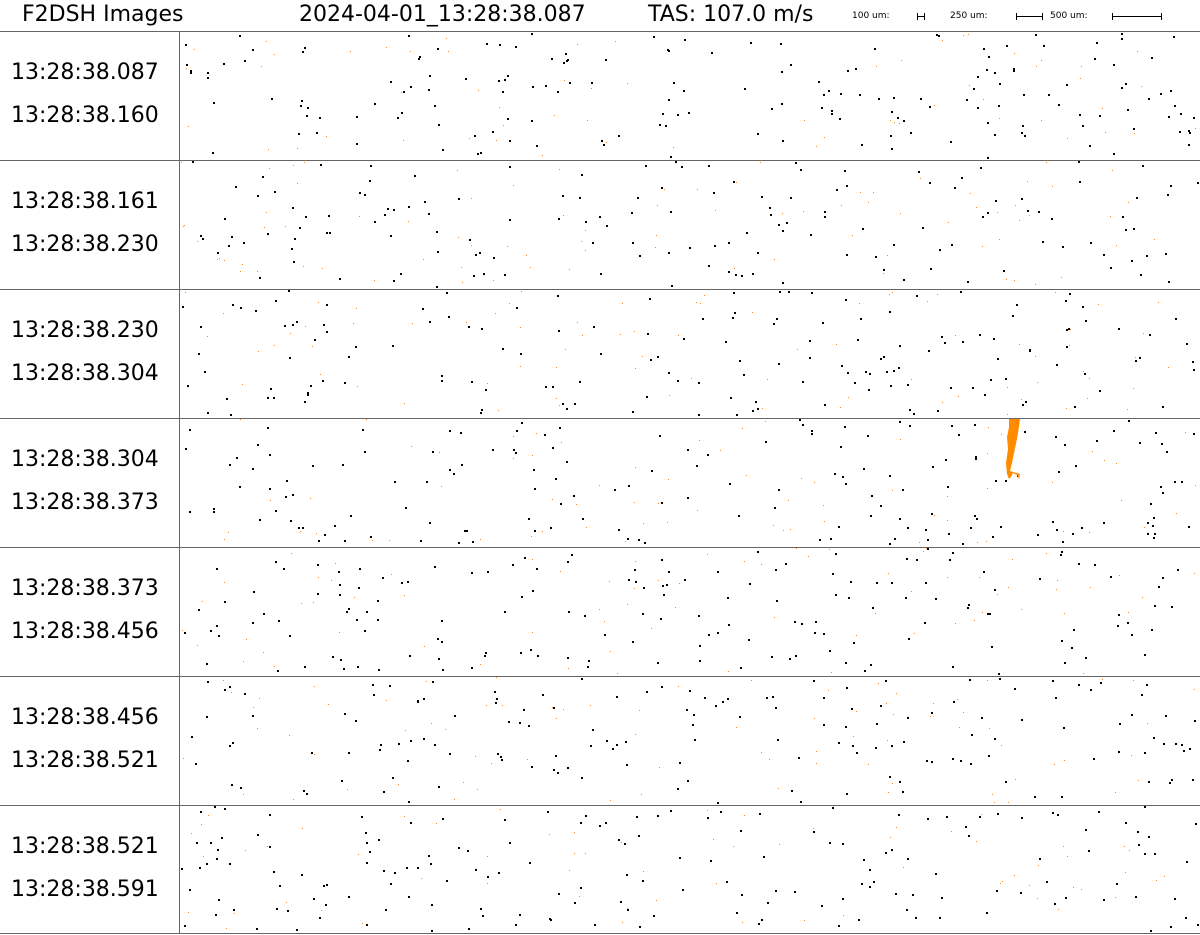 This screenshot has width=1200, height=935. What do you see at coordinates (85, 631) in the screenshot?
I see `strip-end-time: 13:28:38.456` at bounding box center [85, 631].